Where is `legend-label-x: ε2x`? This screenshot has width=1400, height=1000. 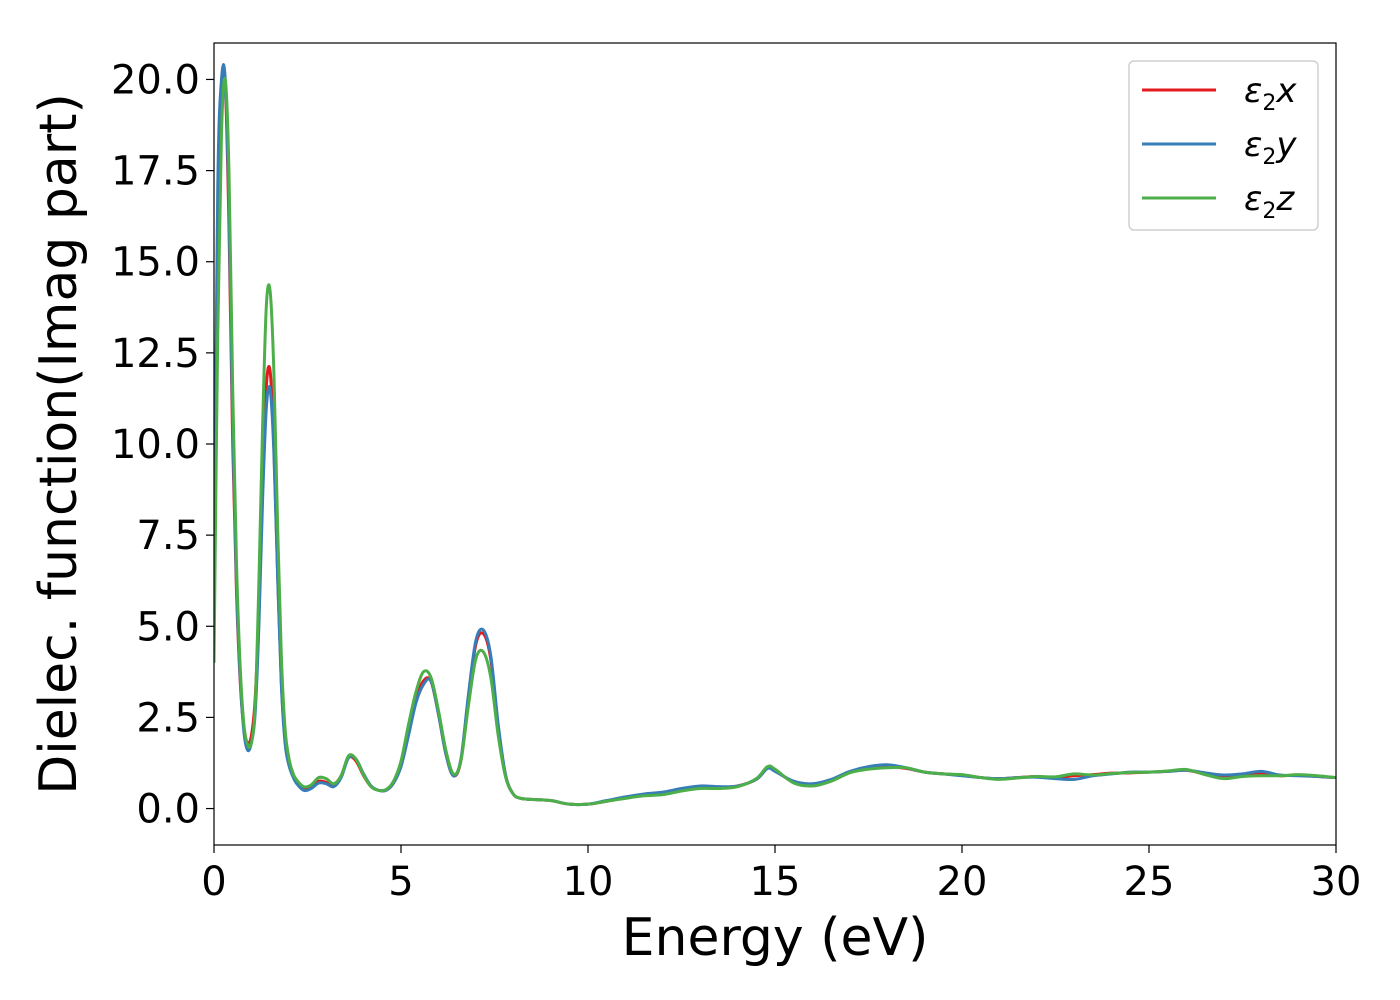
legend-label-x: ε2x is located at coordinates (1270, 93).